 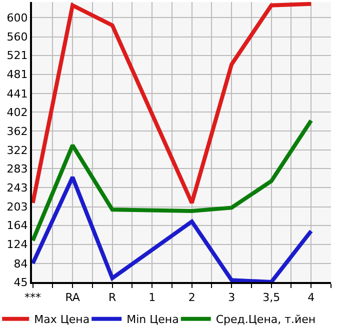 I want to click on y-tick-label: 441, so click(x=17, y=93).